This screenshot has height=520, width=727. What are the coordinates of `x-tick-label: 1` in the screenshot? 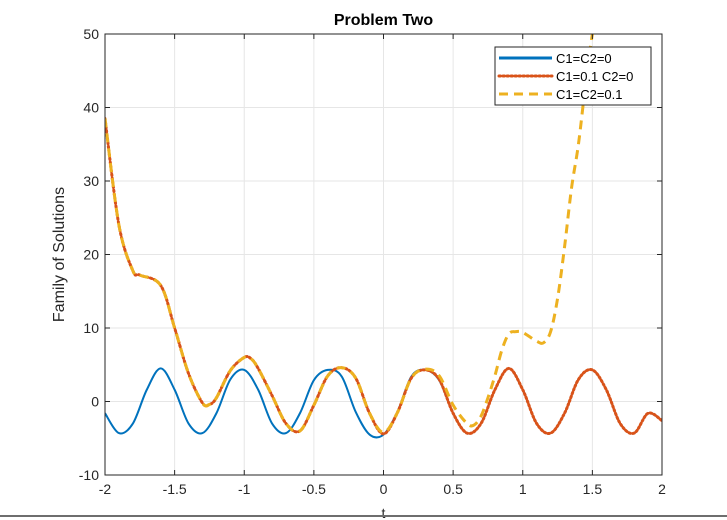 It's located at (523, 489).